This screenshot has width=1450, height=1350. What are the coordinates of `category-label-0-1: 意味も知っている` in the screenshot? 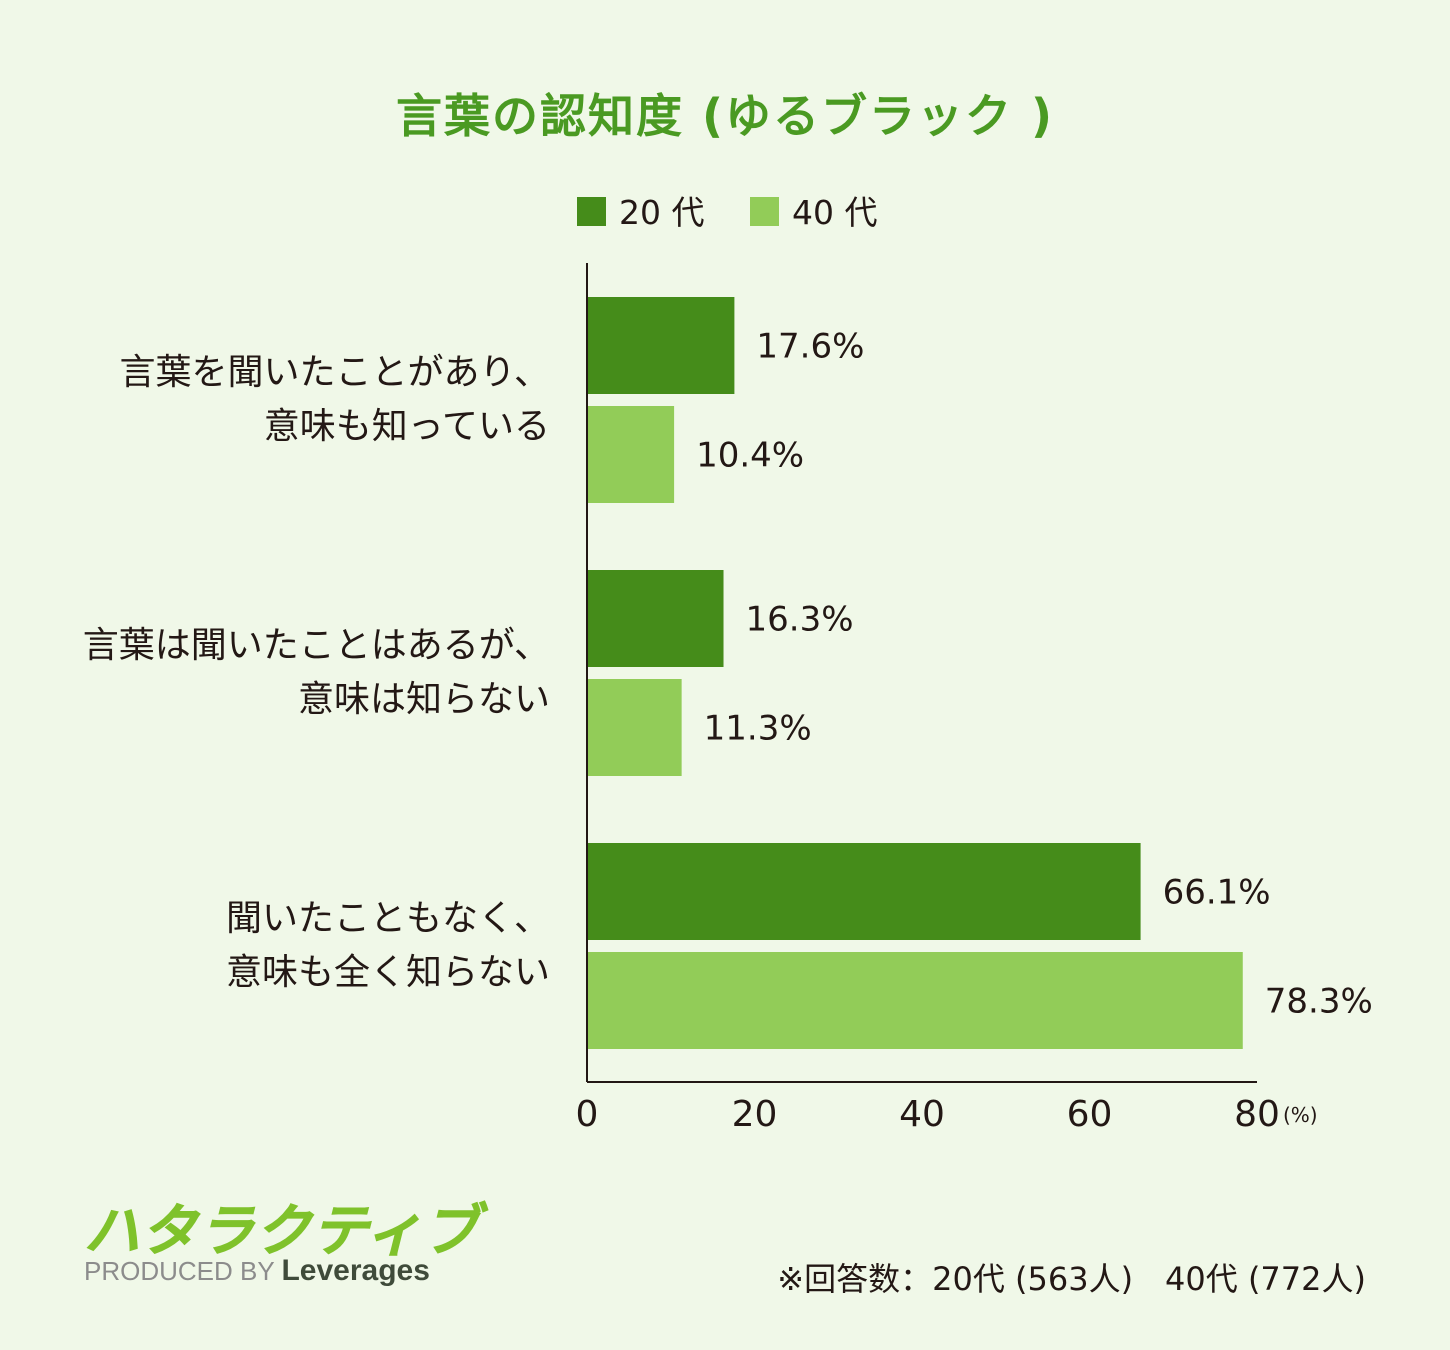 It's located at (407, 426).